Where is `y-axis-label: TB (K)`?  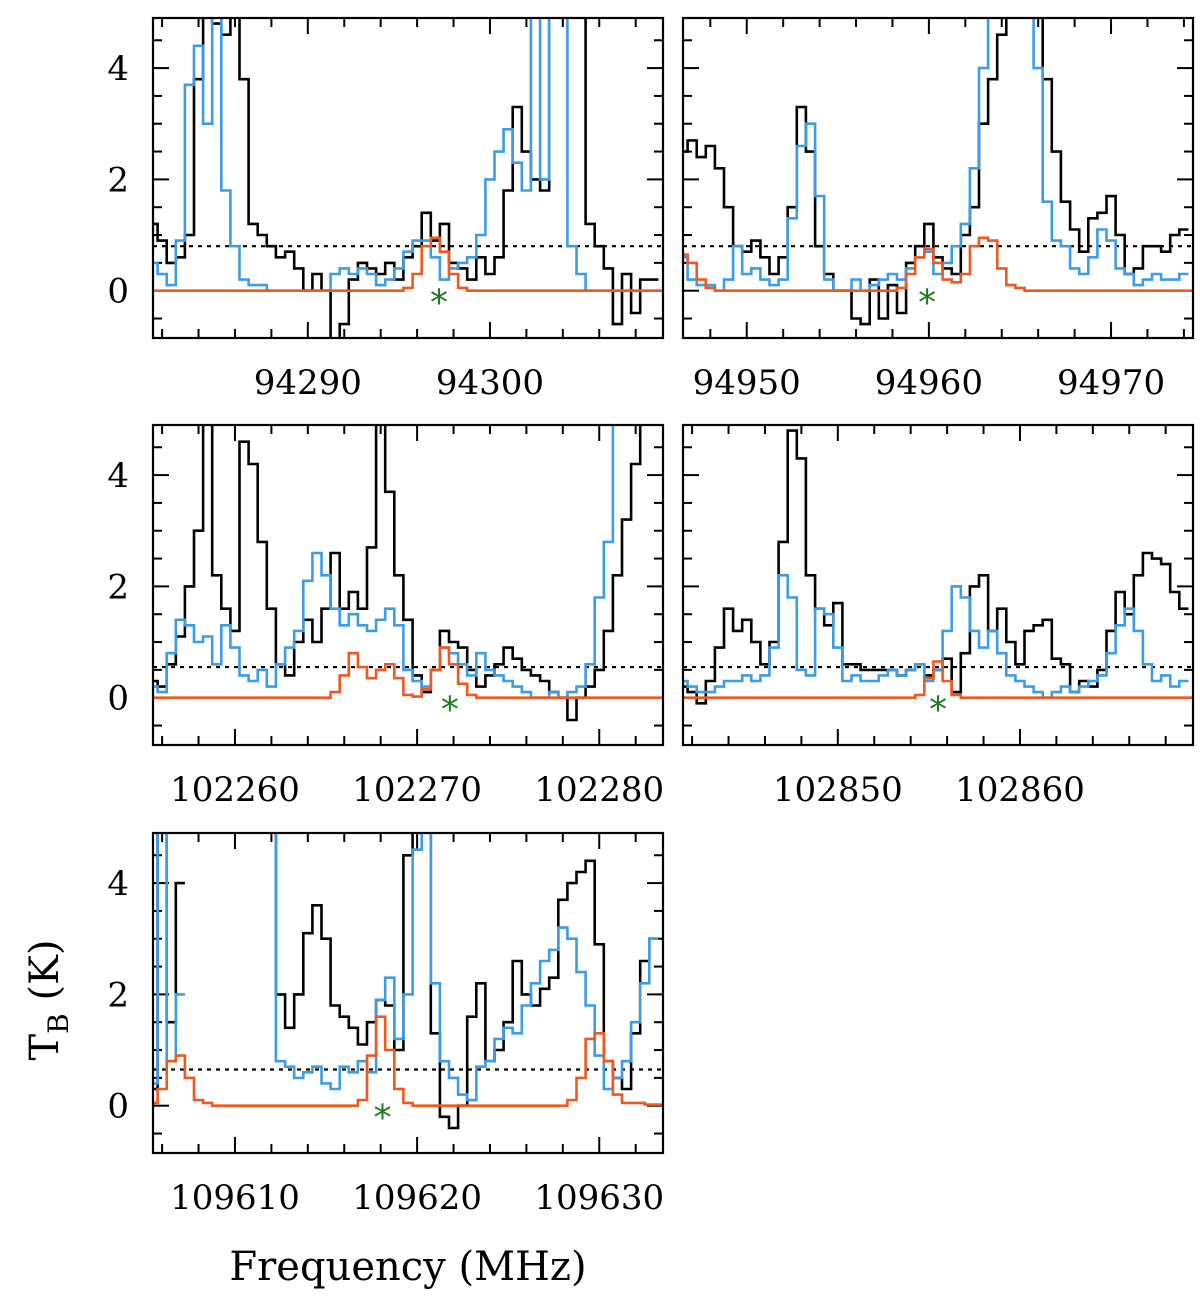
y-axis-label: TB (K) is located at coordinates (48, 999).